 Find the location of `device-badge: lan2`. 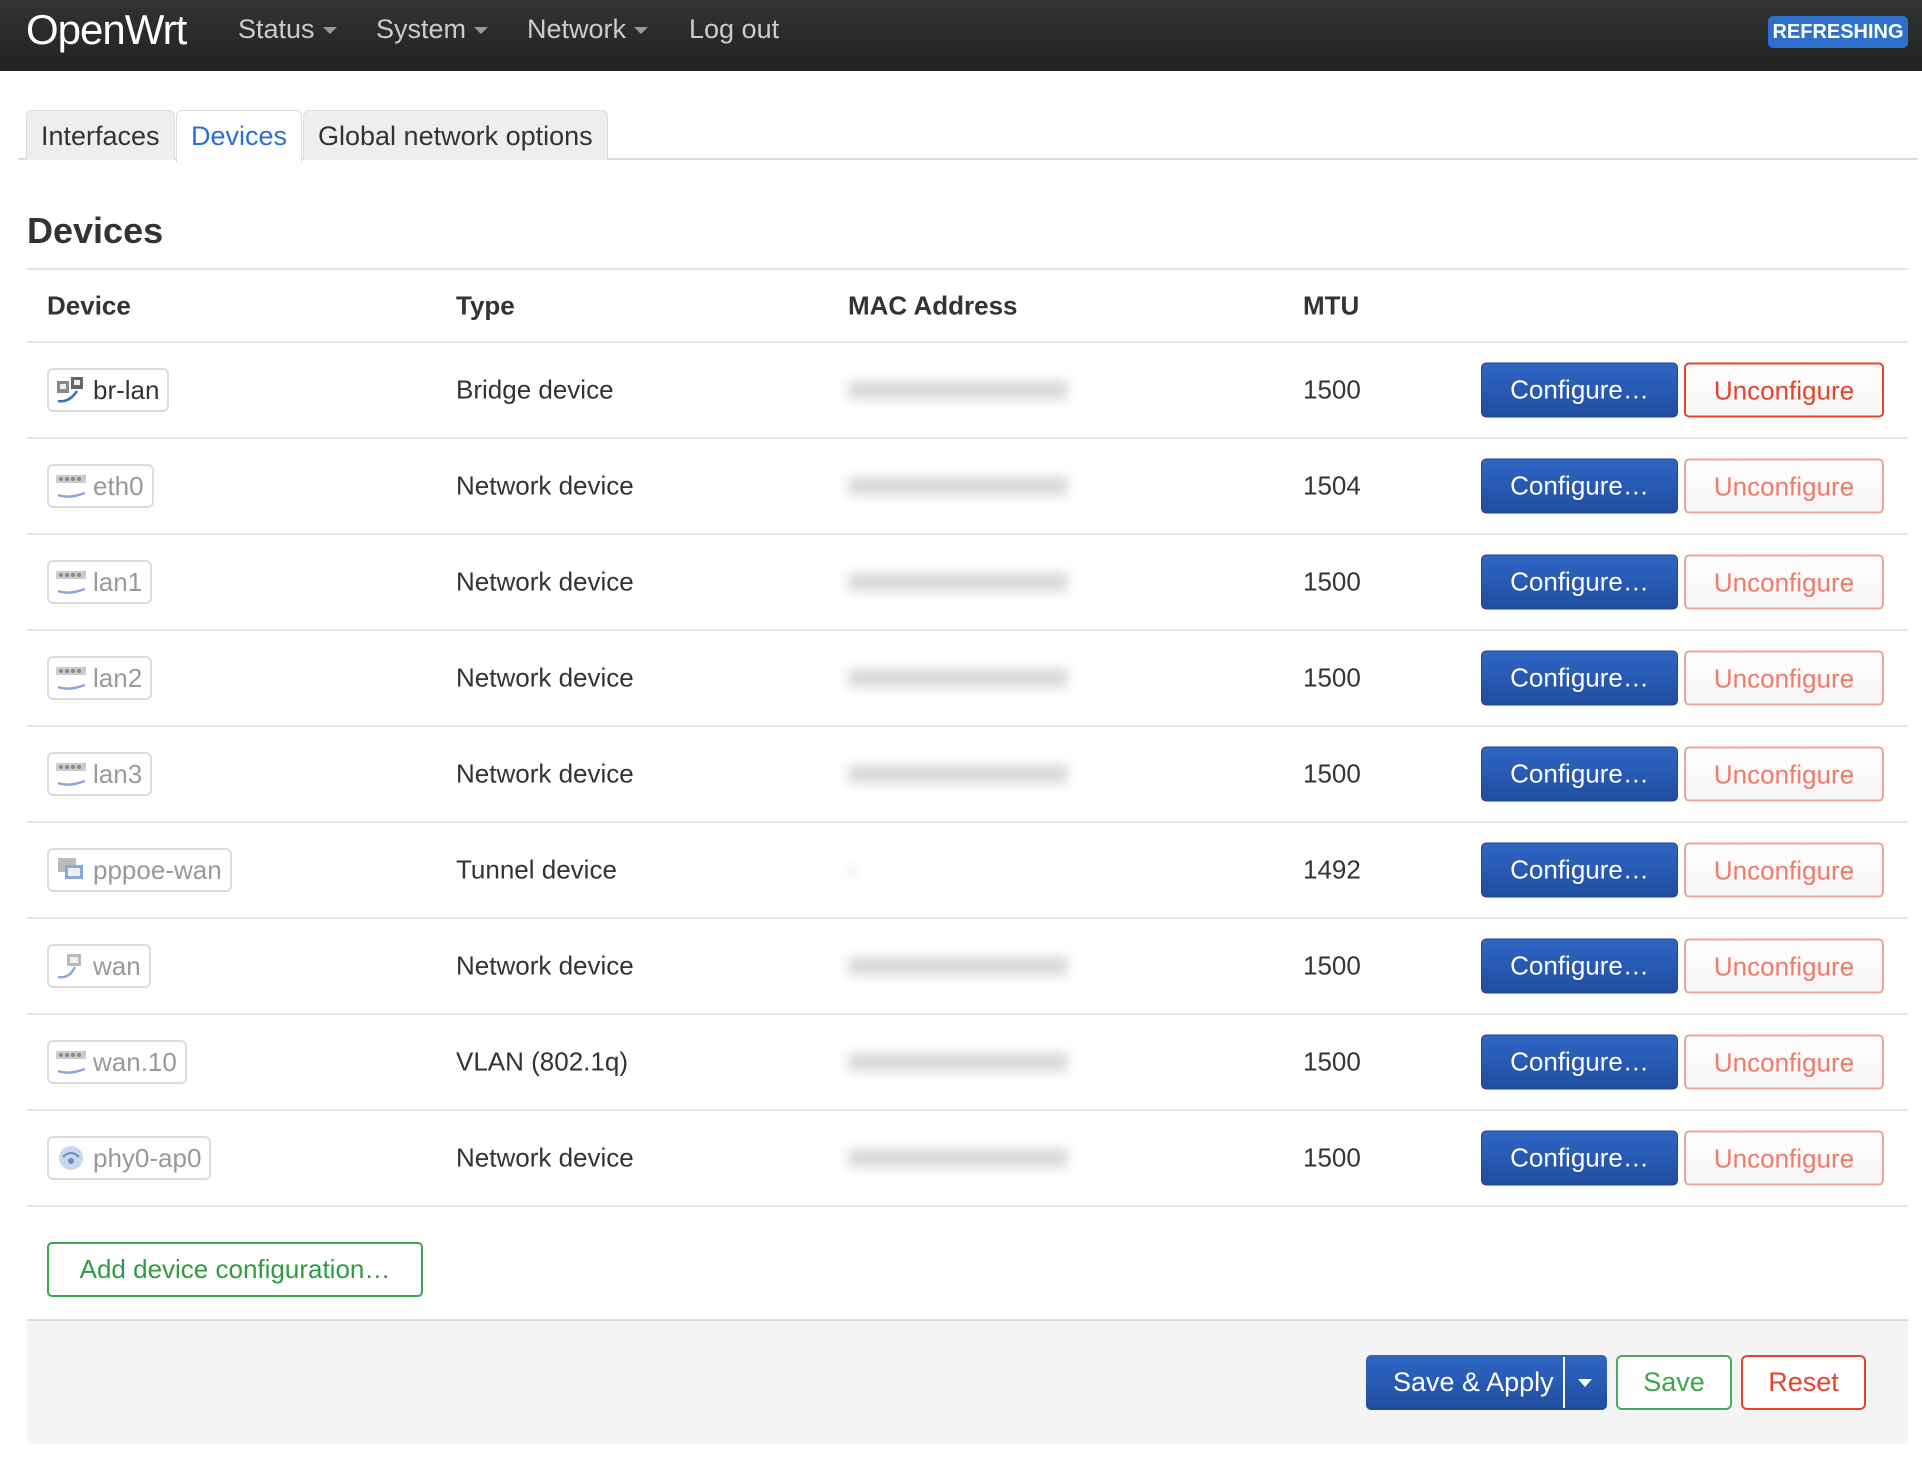

device-badge: lan2 is located at coordinates (100, 678).